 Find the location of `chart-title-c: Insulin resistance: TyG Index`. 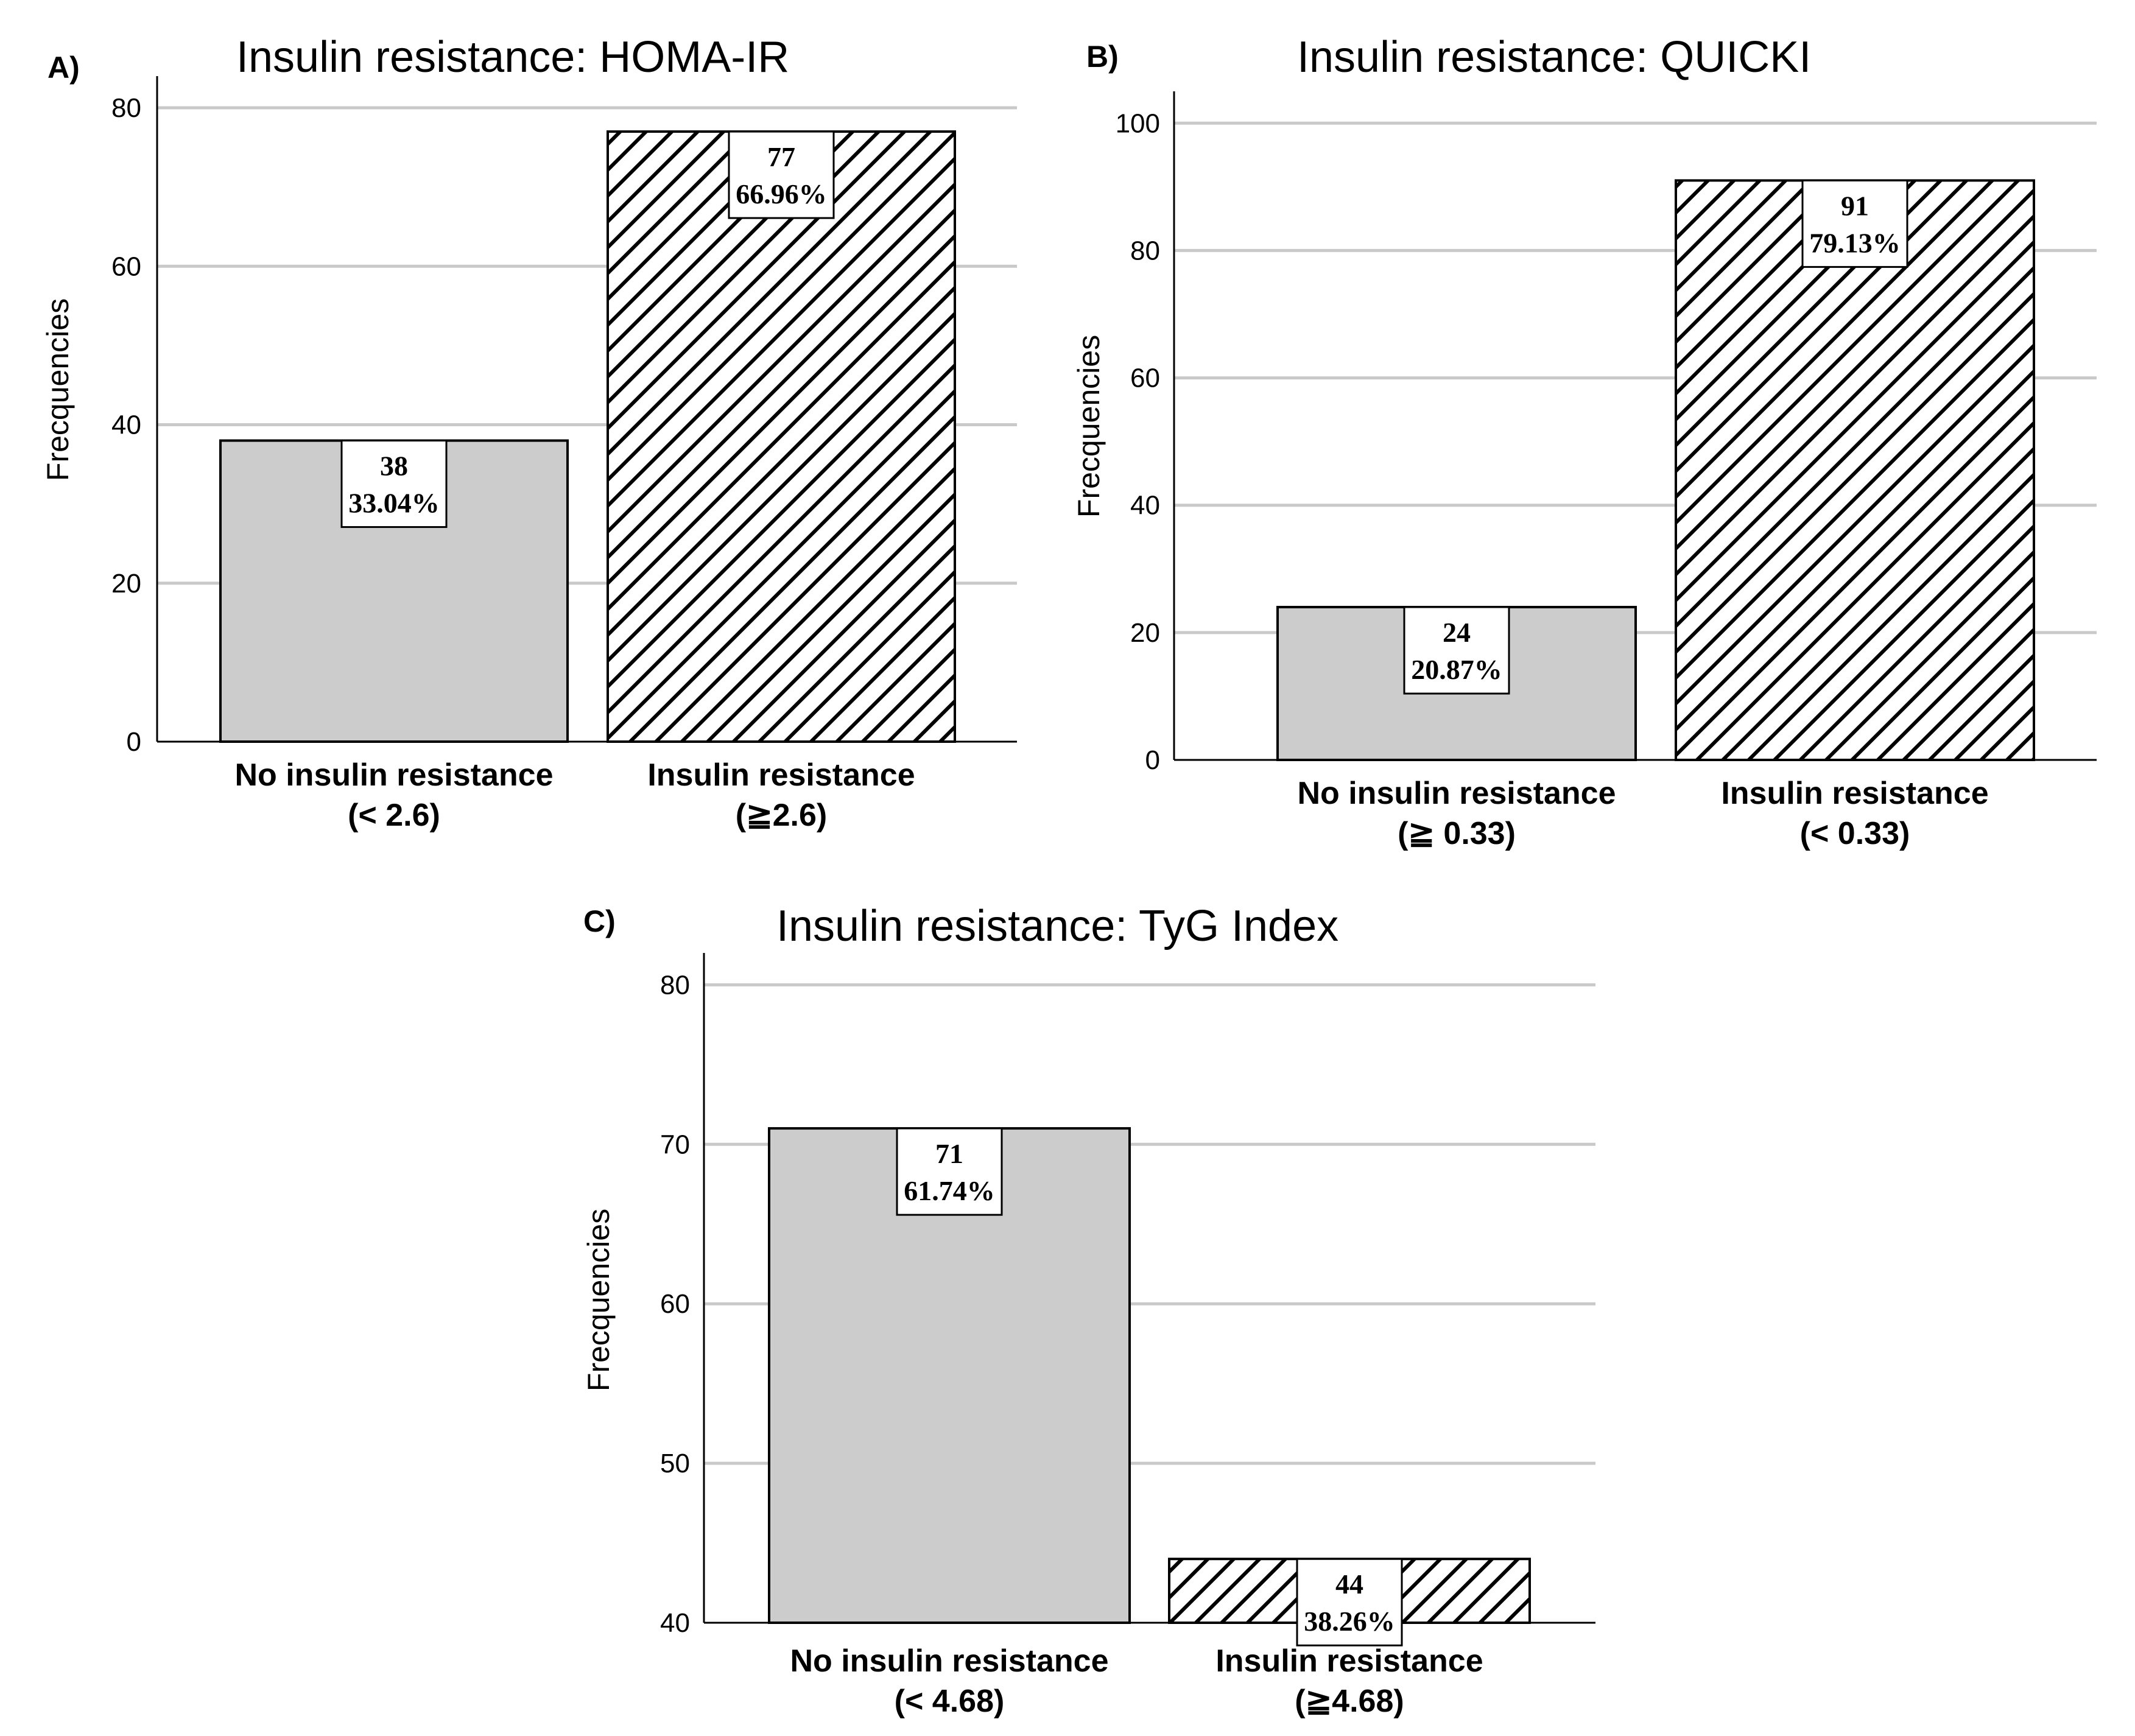

chart-title-c: Insulin resistance: TyG Index is located at coordinates (1057, 927).